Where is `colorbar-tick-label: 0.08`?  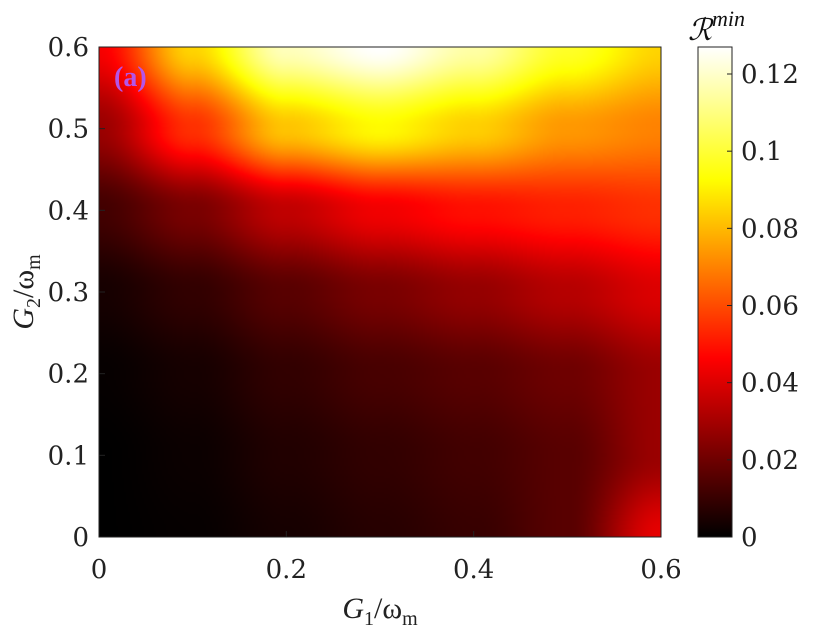 colorbar-tick-label: 0.08 is located at coordinates (770, 229).